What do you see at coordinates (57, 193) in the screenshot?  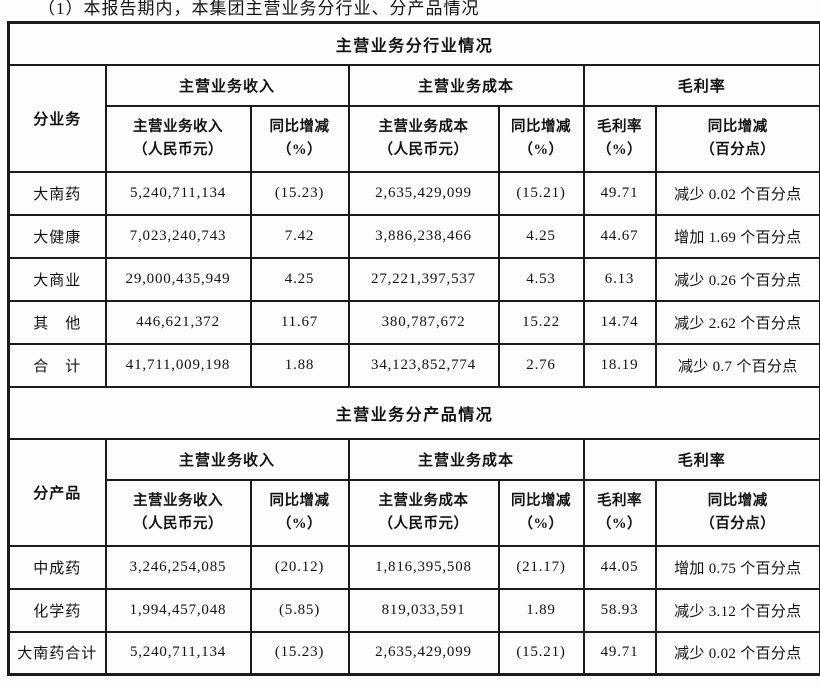 I see `row-label-cell: 大南药` at bounding box center [57, 193].